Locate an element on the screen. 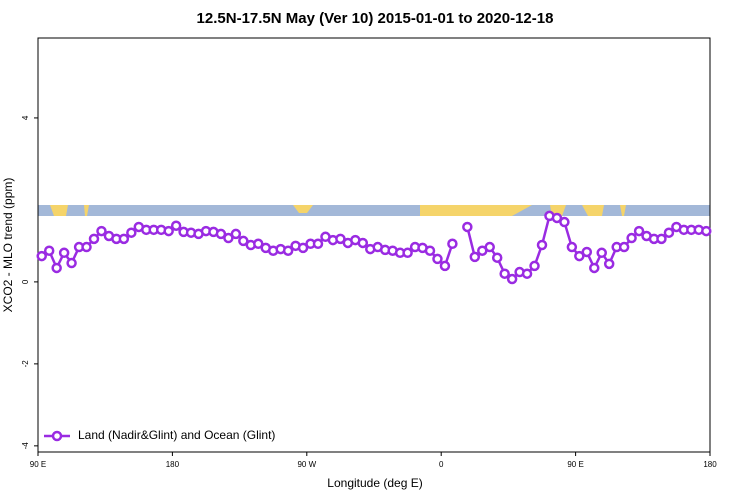 The height and width of the screenshot is (500, 750). y-tick-label: -2 is located at coordinates (25, 364).